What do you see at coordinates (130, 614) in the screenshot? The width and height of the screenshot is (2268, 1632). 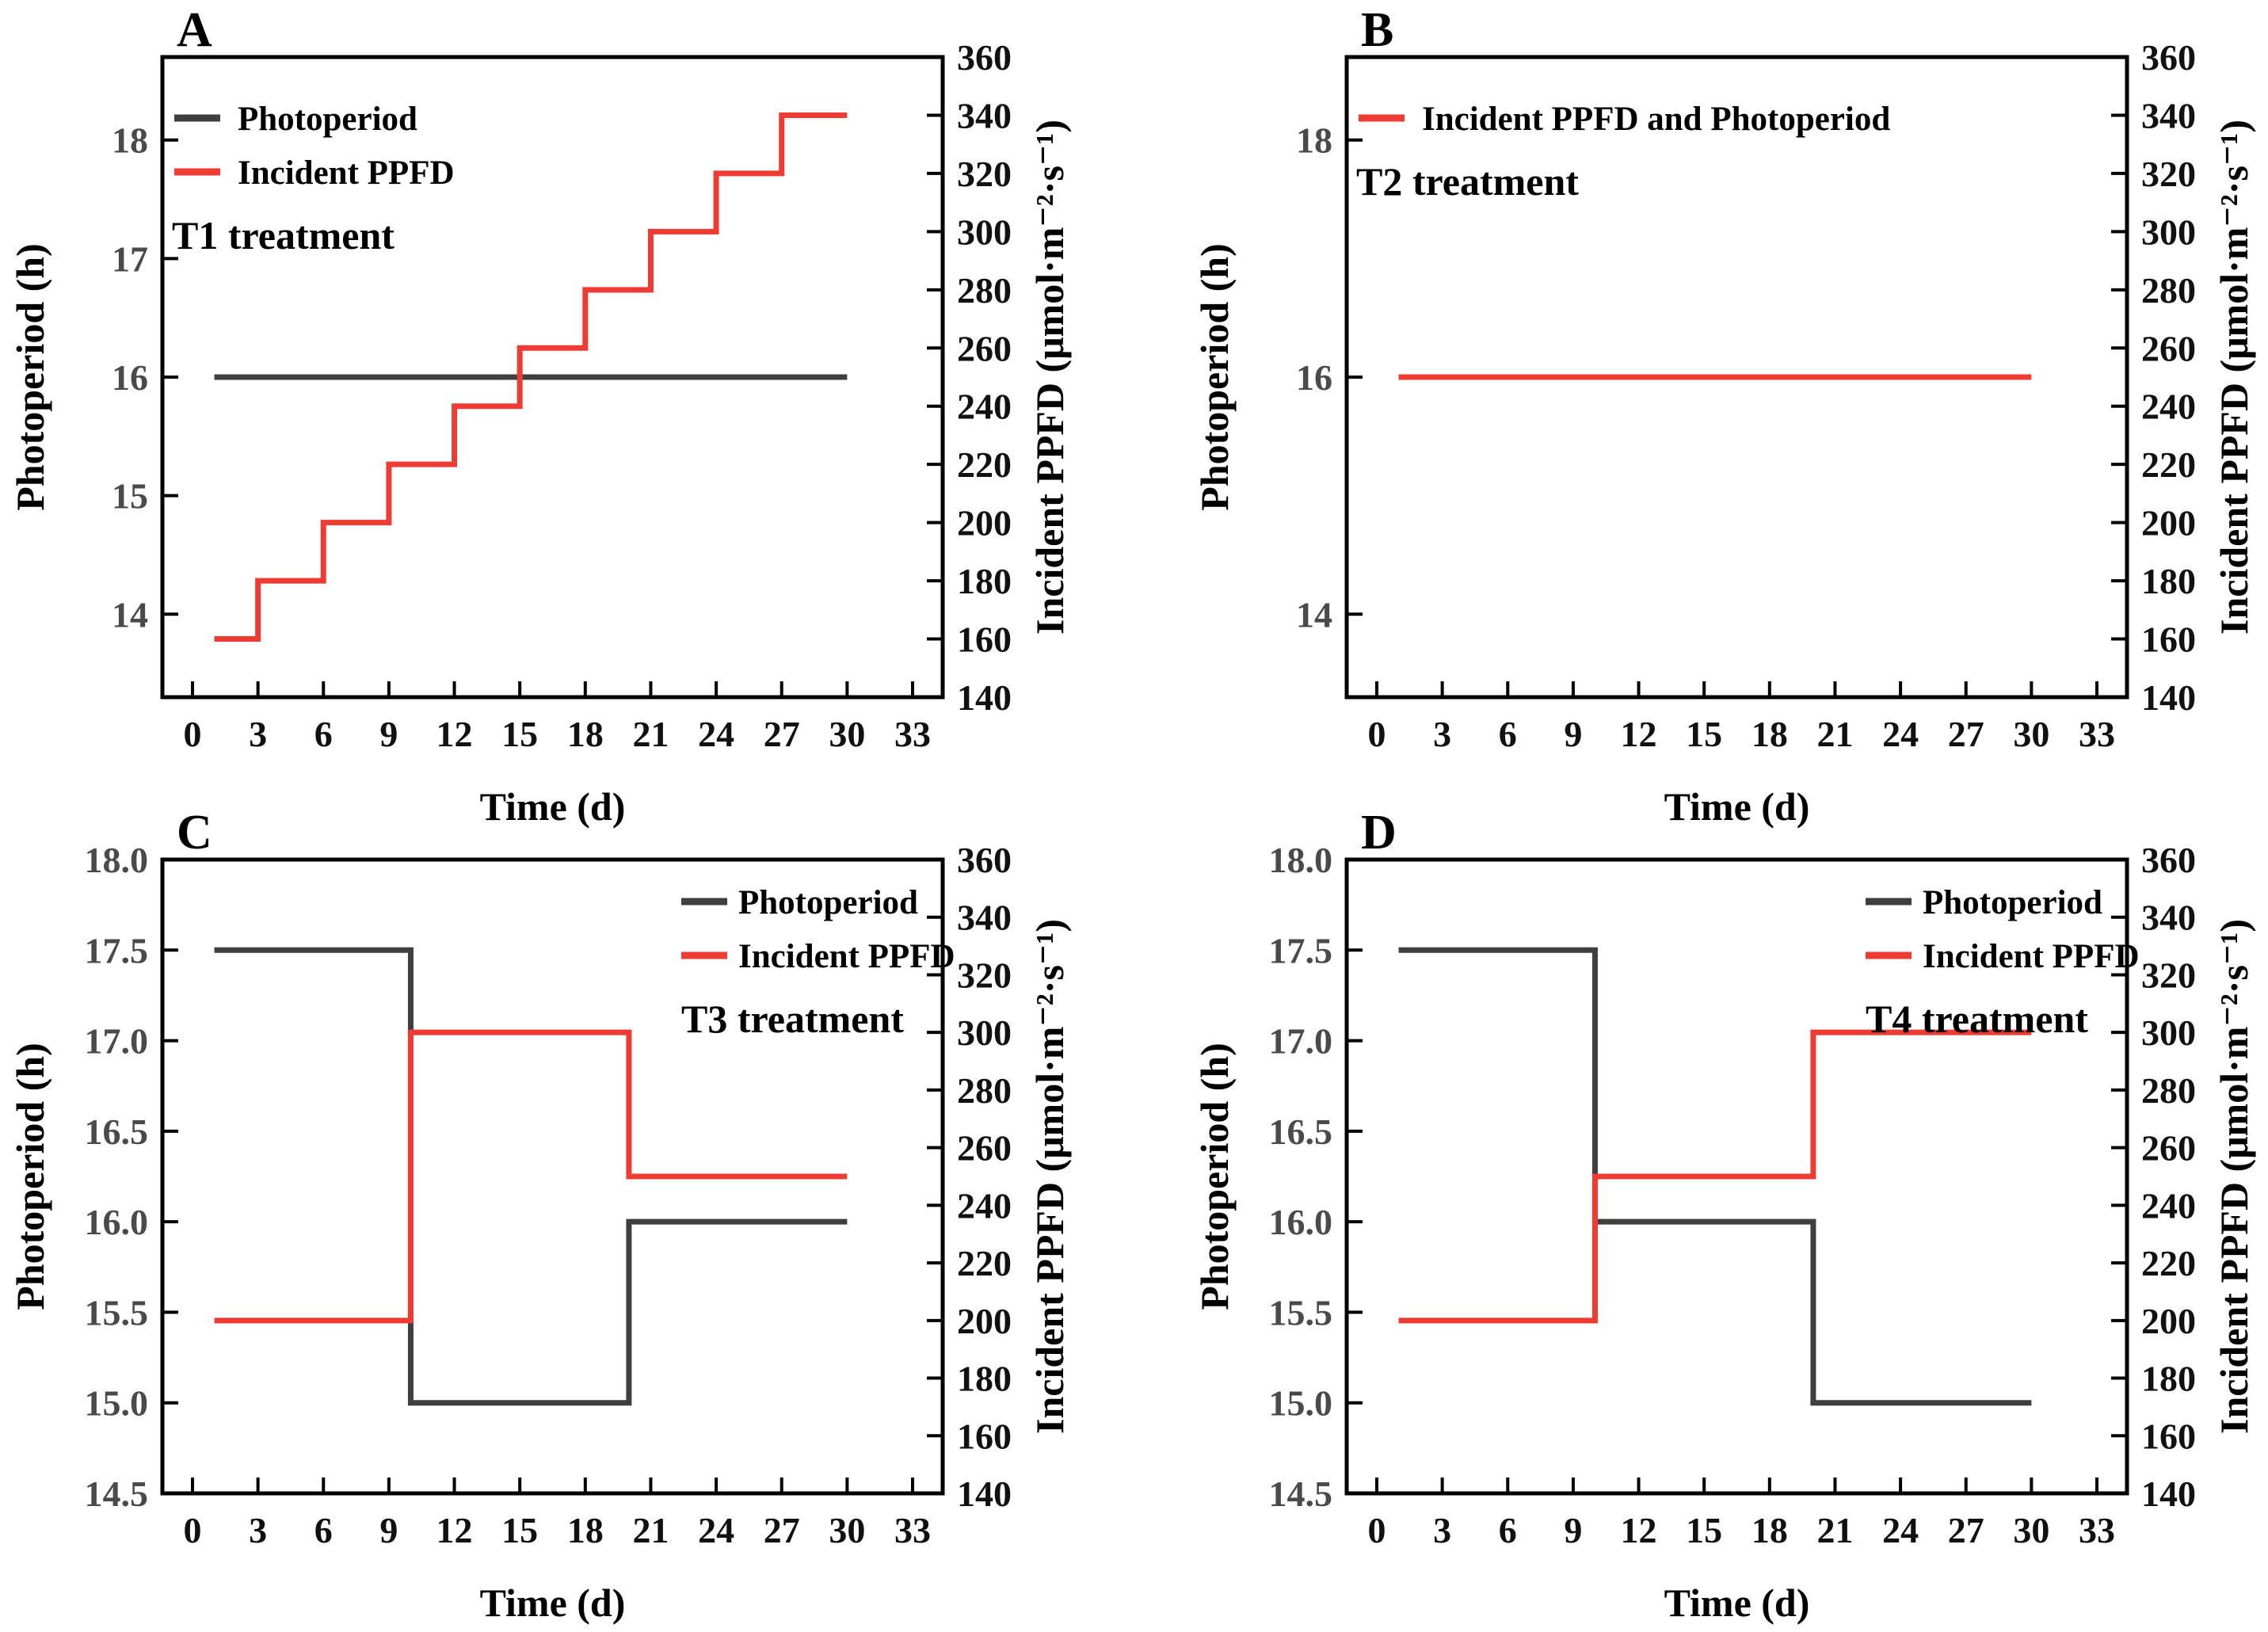 I see `left-axis-tick-label: 14` at bounding box center [130, 614].